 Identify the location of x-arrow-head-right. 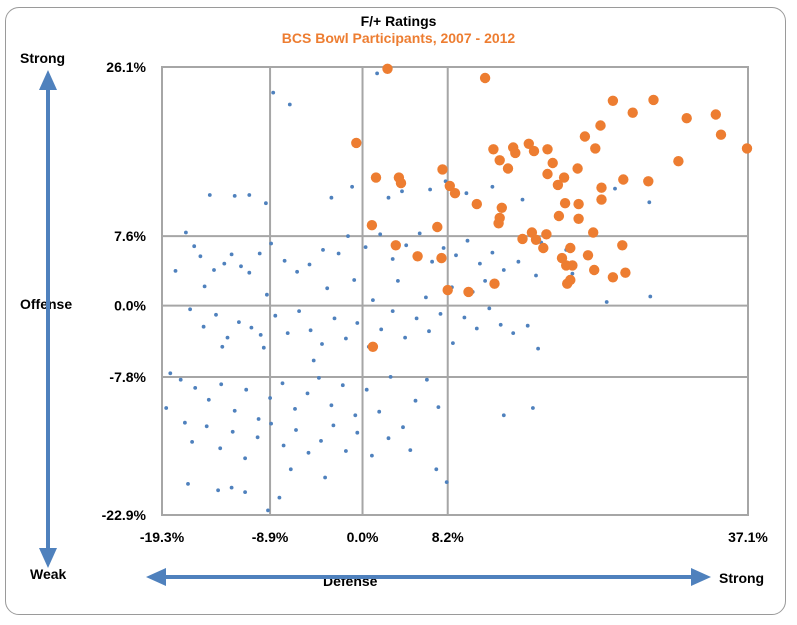
(701, 577).